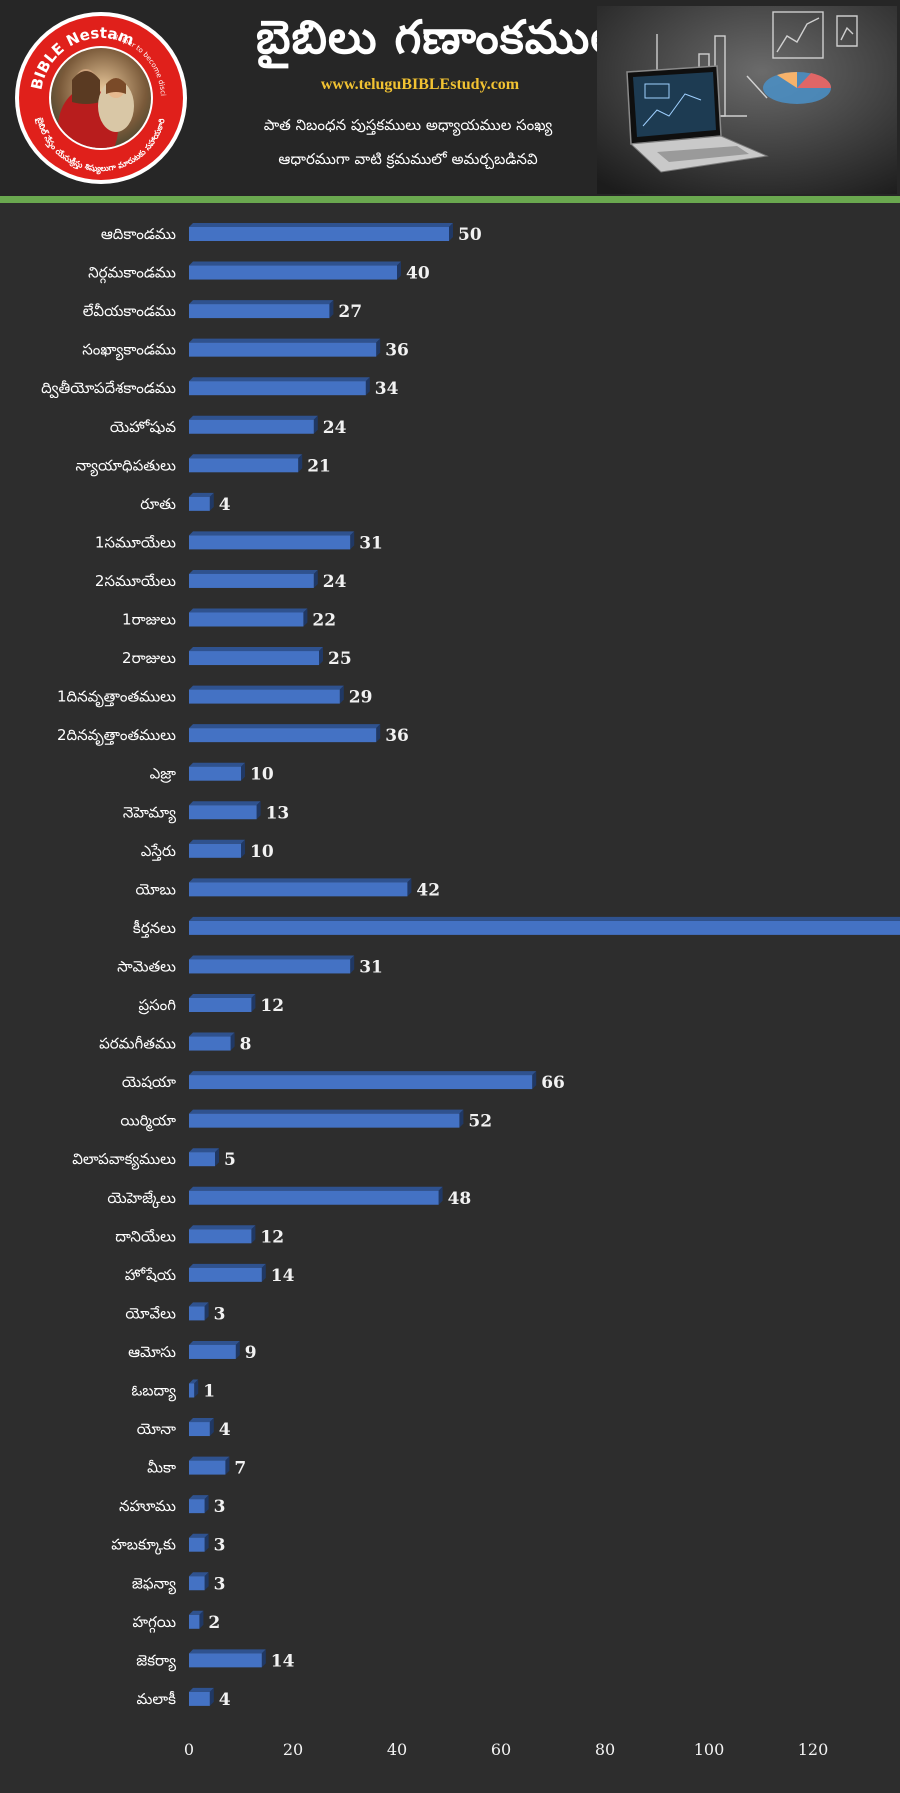 Image resolution: width=900 pixels, height=1793 pixels. What do you see at coordinates (272, 1237) in the screenshot?
I see `value-label: 12` at bounding box center [272, 1237].